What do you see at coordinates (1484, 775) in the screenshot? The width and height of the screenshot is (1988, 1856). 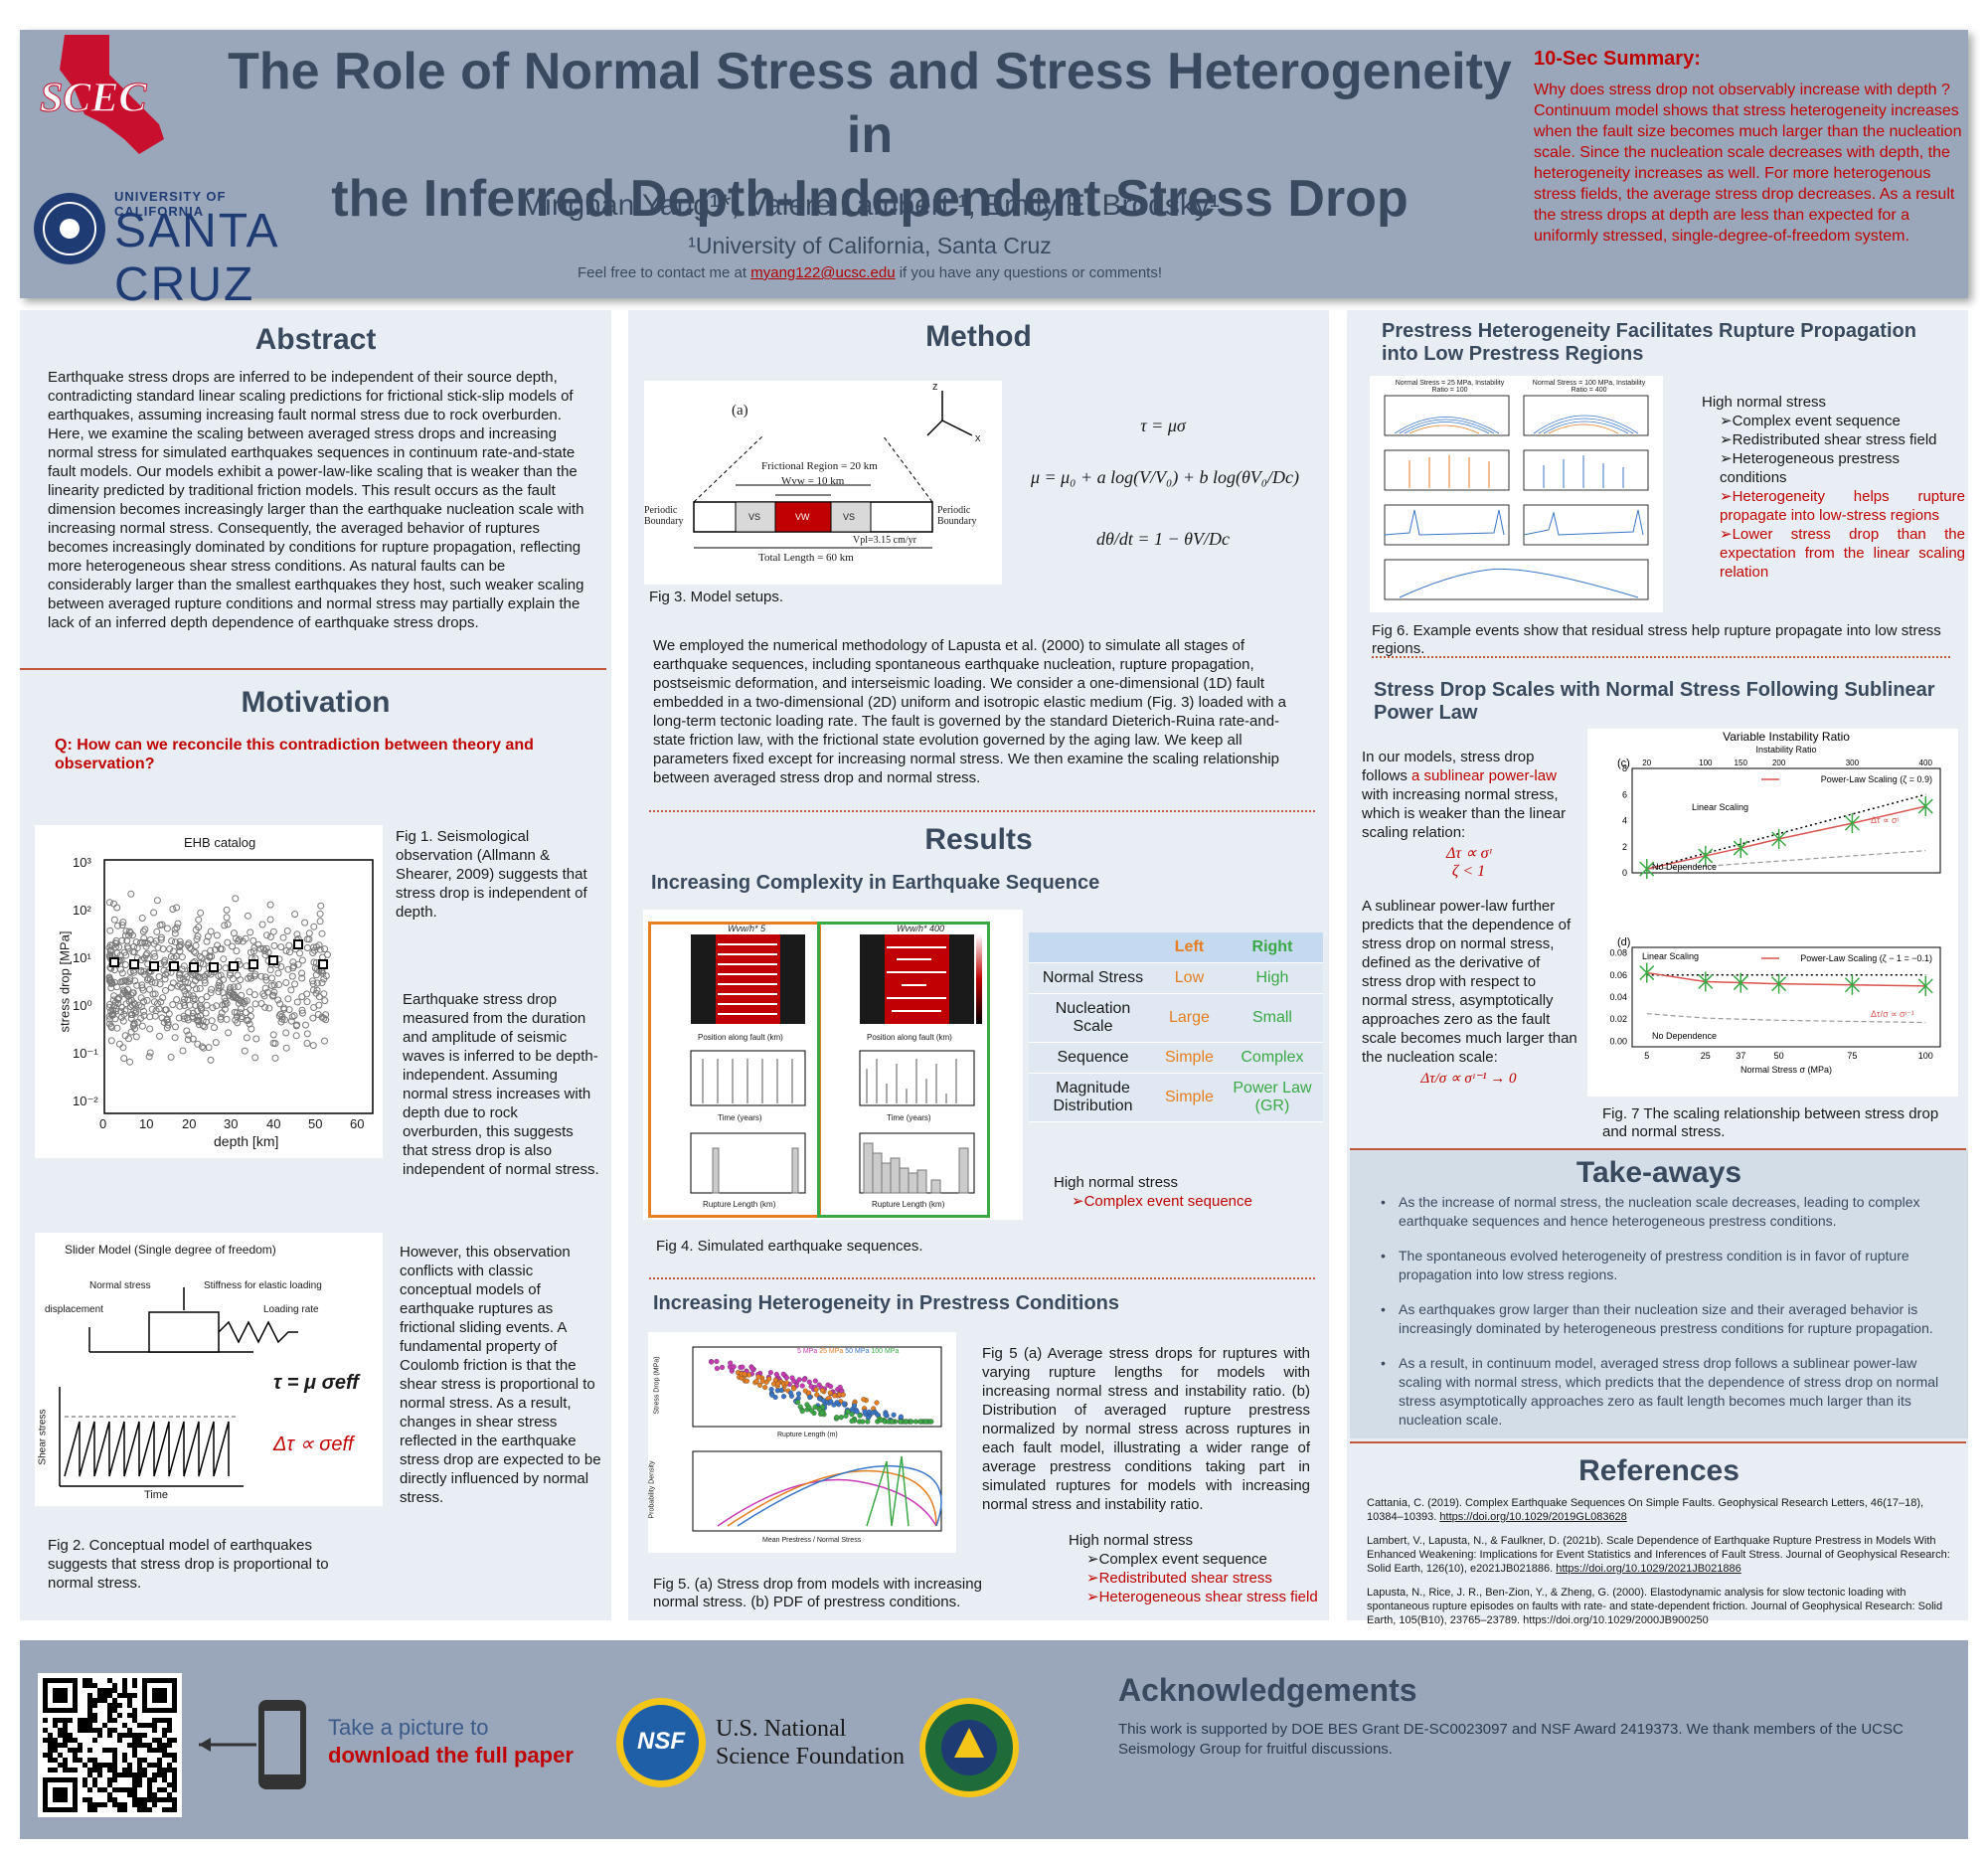 I see `scaling-t1red: a sublinear power-law` at bounding box center [1484, 775].